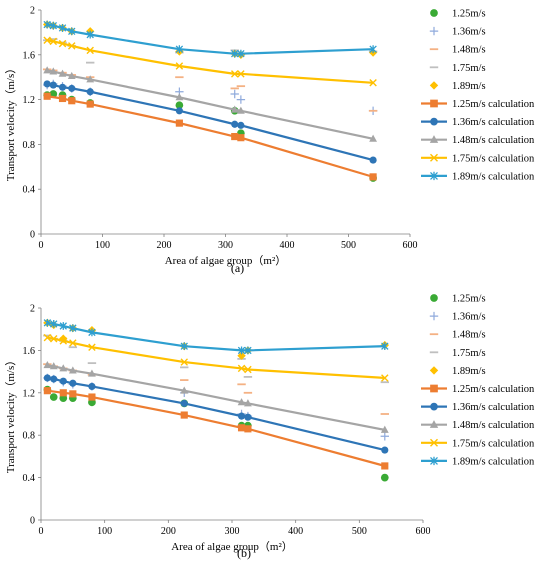  Describe the element at coordinates (469, 32) in the screenshot. I see `legend-label: 1.36m/s` at that location.